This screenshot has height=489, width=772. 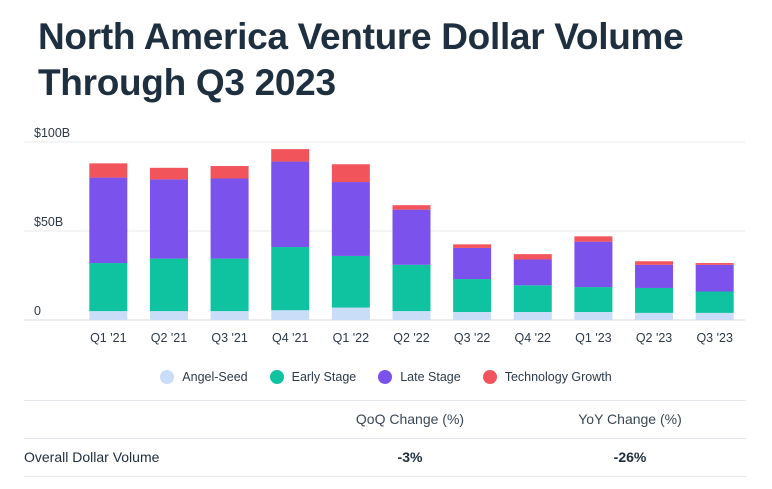 I want to click on legend-label-technology-growth: Technology Growth, so click(x=558, y=377).